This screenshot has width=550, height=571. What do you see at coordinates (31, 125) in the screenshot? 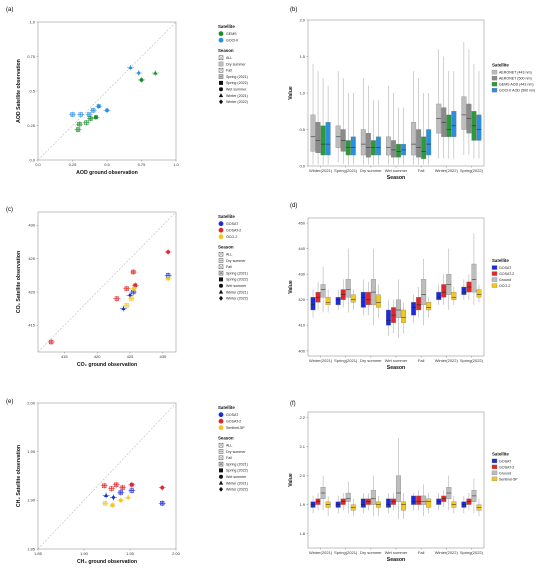
I see `y-tick-label: 0.25` at bounding box center [31, 125].